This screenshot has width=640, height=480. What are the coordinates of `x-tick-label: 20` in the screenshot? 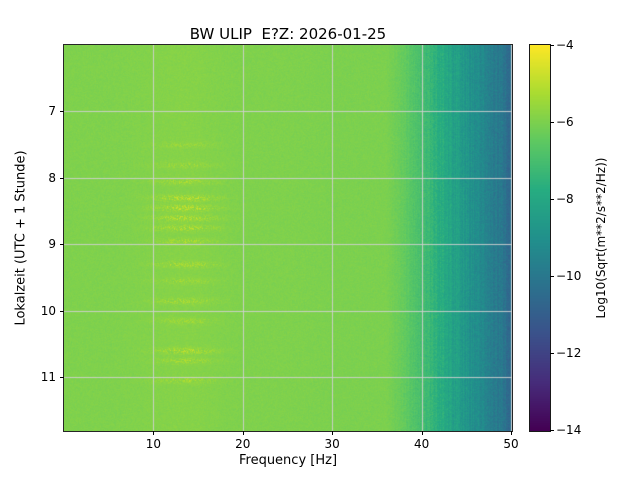 It's located at (243, 444).